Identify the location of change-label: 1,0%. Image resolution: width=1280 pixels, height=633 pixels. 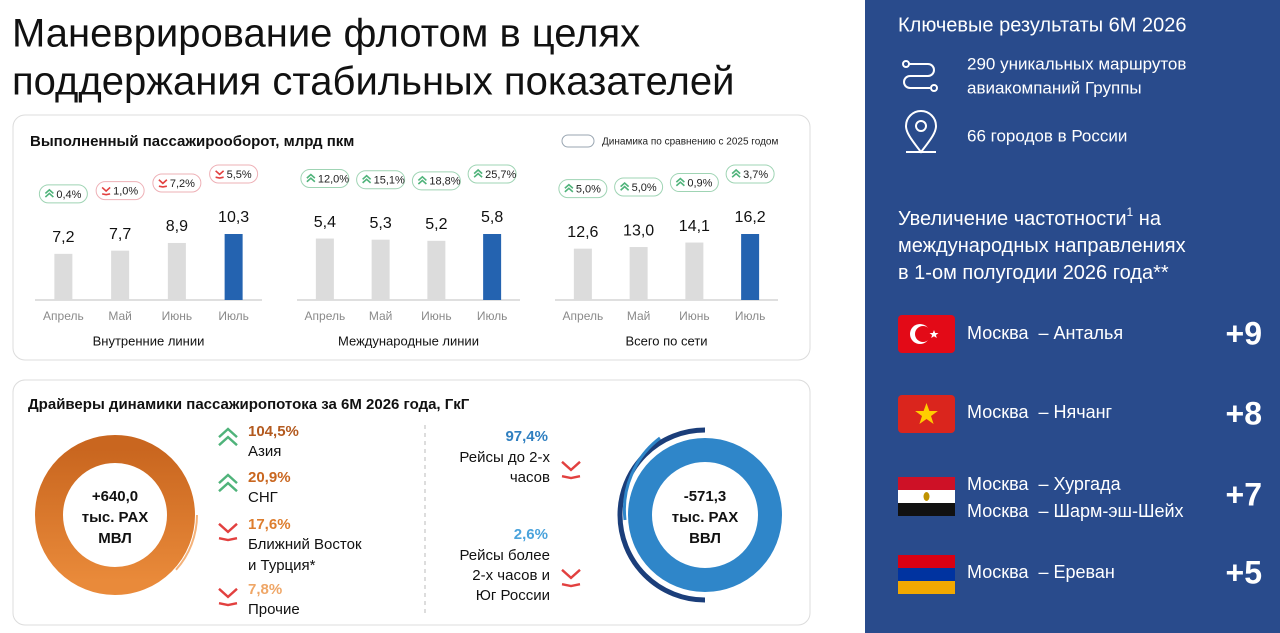
(125, 192).